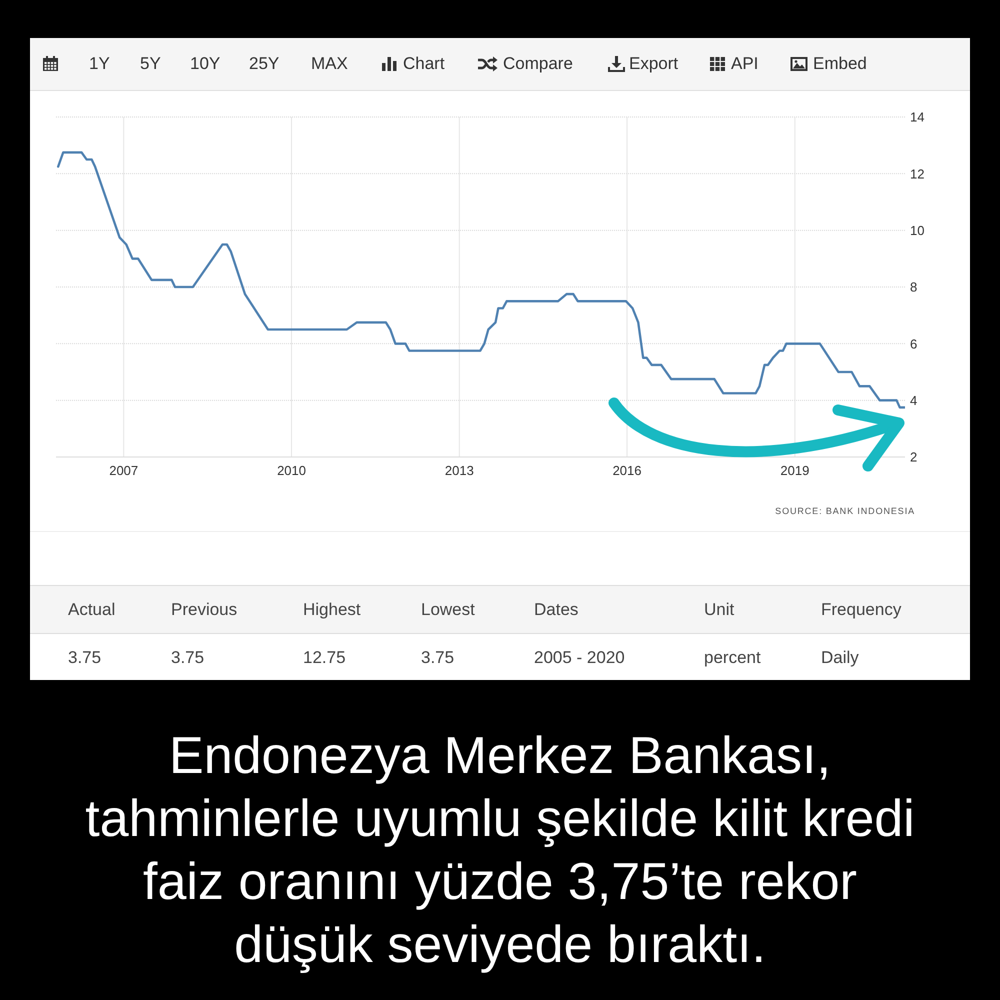 The width and height of the screenshot is (1000, 1000). What do you see at coordinates (917, 117) in the screenshot?
I see `y-tick-label: 14` at bounding box center [917, 117].